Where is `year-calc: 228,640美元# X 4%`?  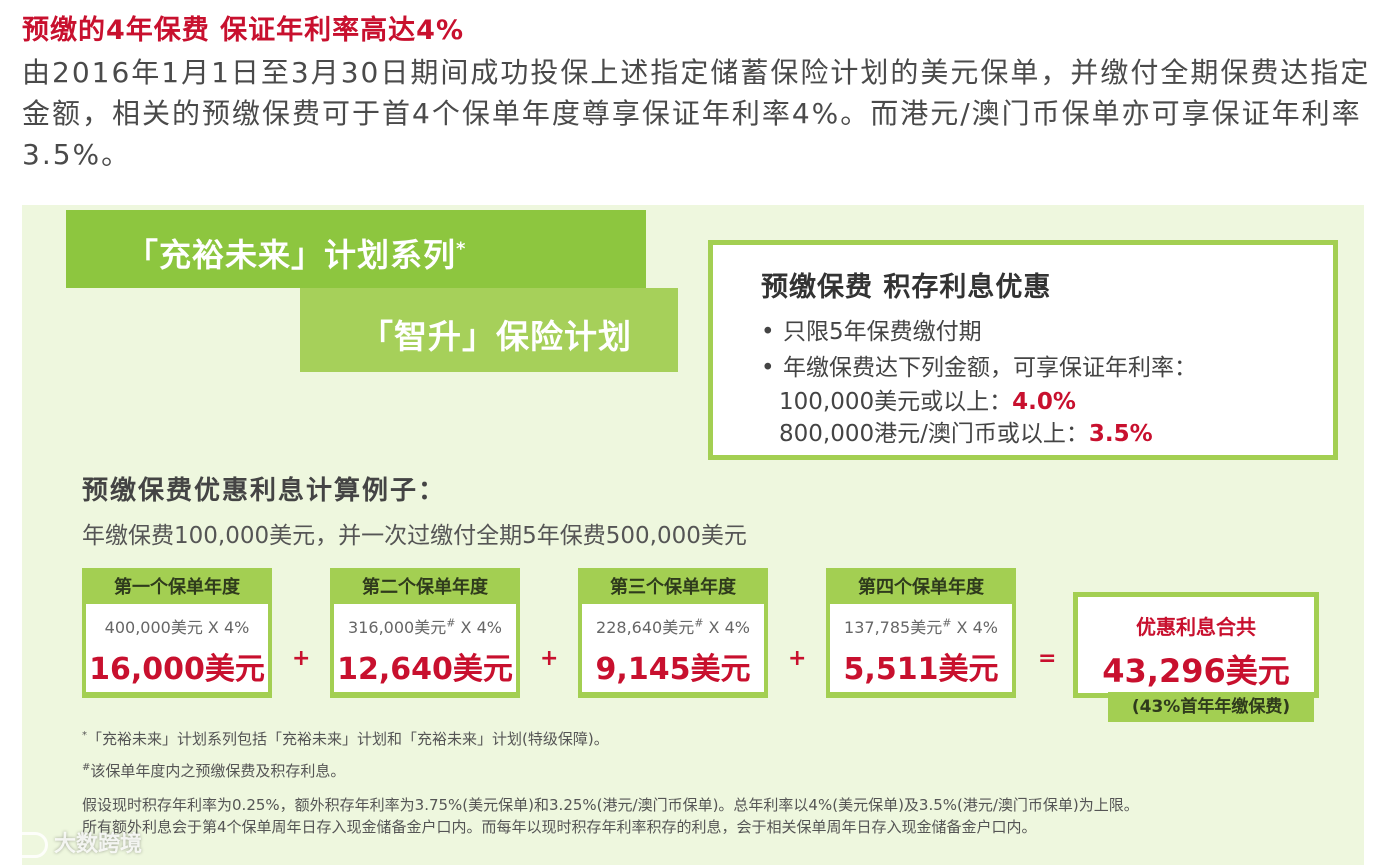 year-calc: 228,640美元# X 4% is located at coordinates (673, 626).